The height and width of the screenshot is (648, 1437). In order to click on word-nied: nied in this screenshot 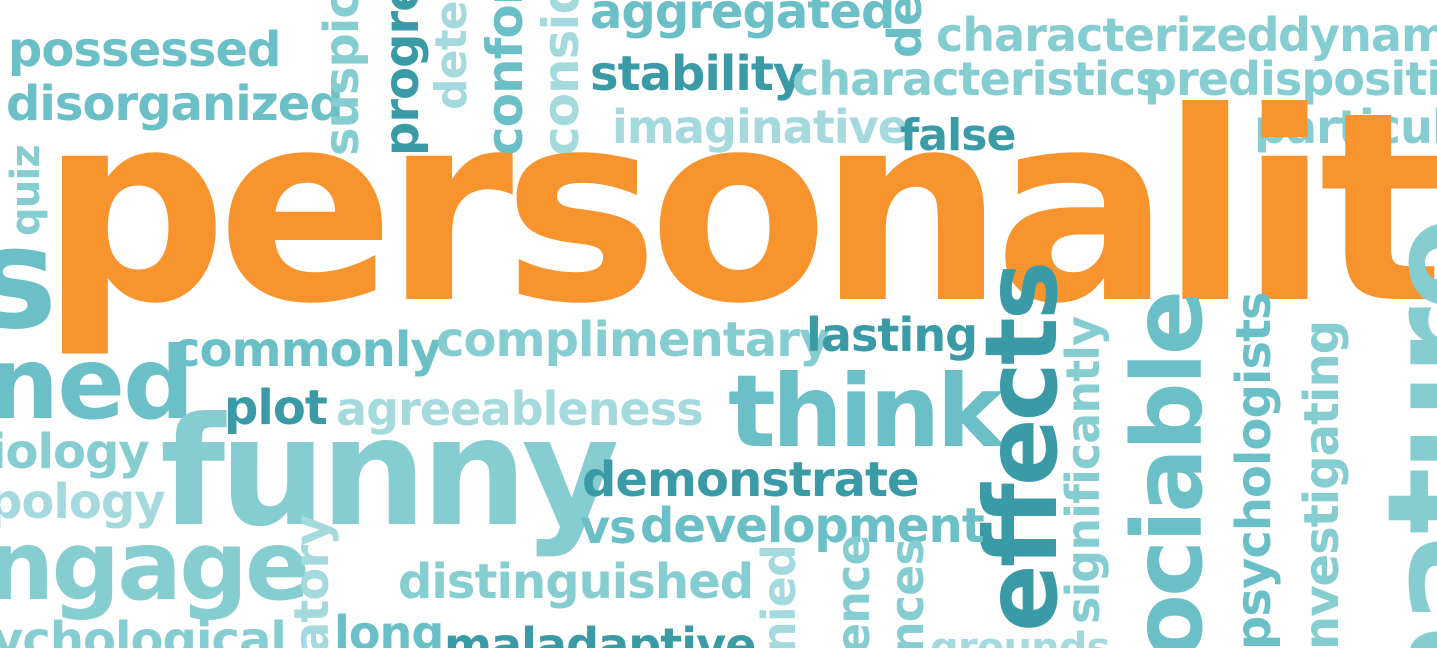, I will do `click(779, 596)`.